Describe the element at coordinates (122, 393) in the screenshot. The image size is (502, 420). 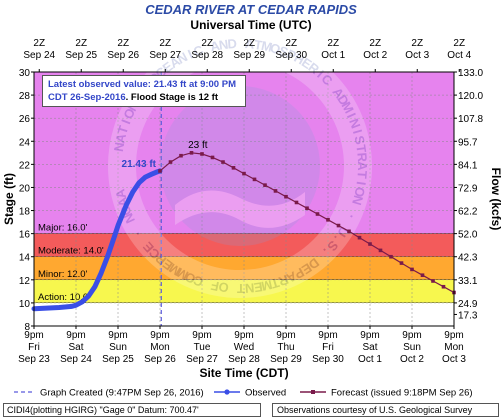
I see `legend-graph-created-label: Graph Created (9:47PM Sep 26, 2016)` at that location.